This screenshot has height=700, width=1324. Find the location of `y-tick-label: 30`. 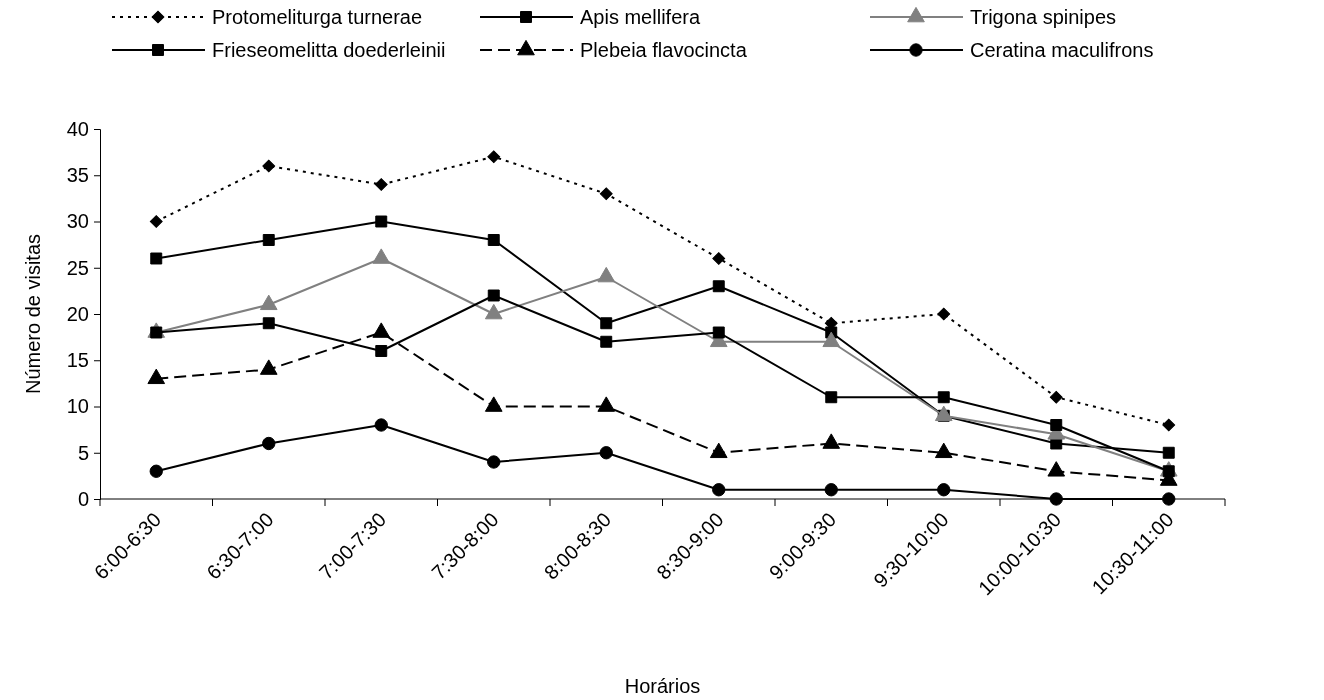

y-tick-label: 30 is located at coordinates (77, 221).